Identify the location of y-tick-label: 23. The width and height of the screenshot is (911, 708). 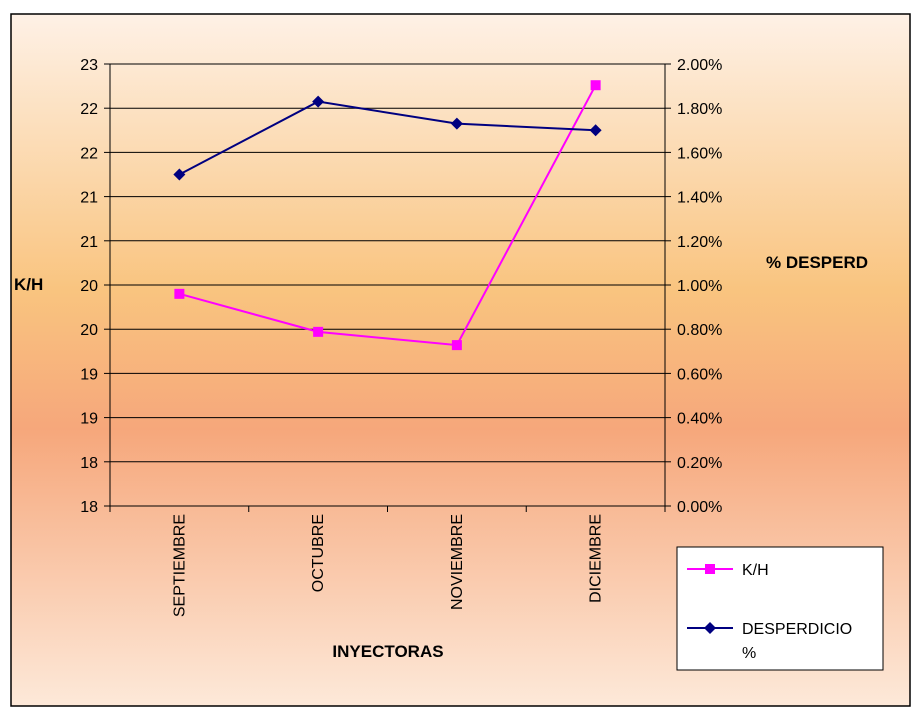
(89, 65).